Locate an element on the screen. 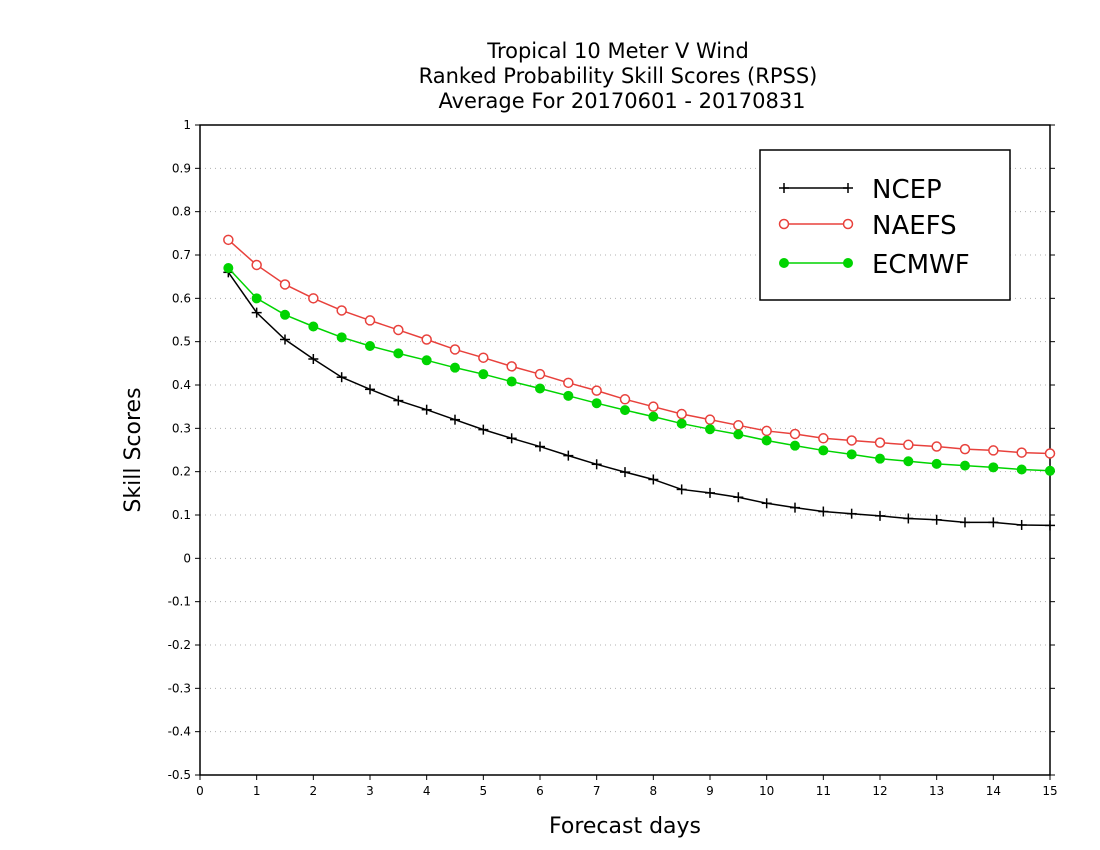 This screenshot has height=850, width=1100. x-tick-label: 9 is located at coordinates (710, 791).